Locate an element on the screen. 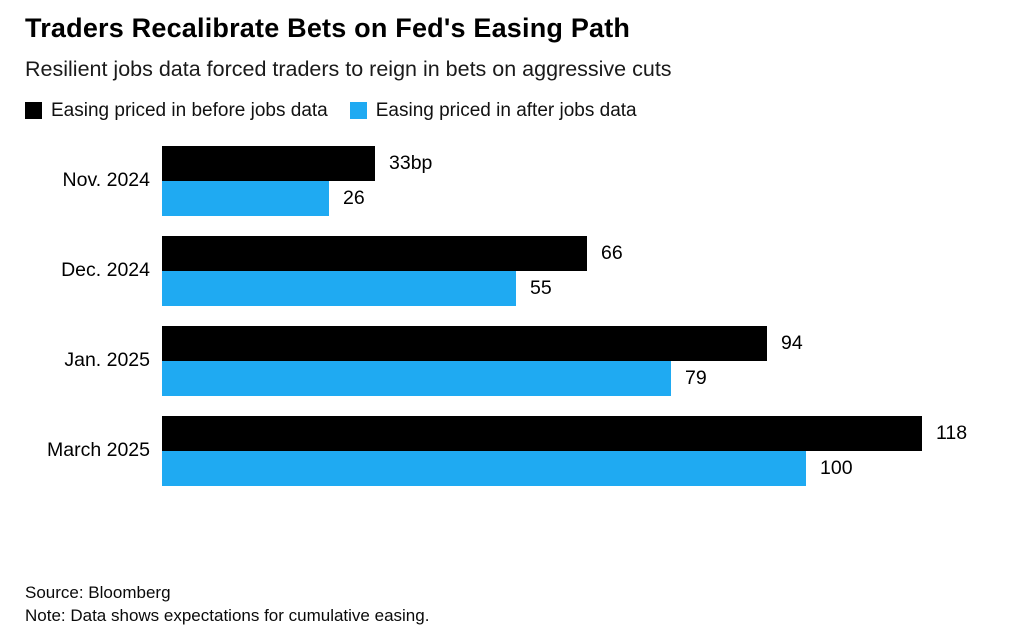  category-label: Dec. 2024 is located at coordinates (105, 270).